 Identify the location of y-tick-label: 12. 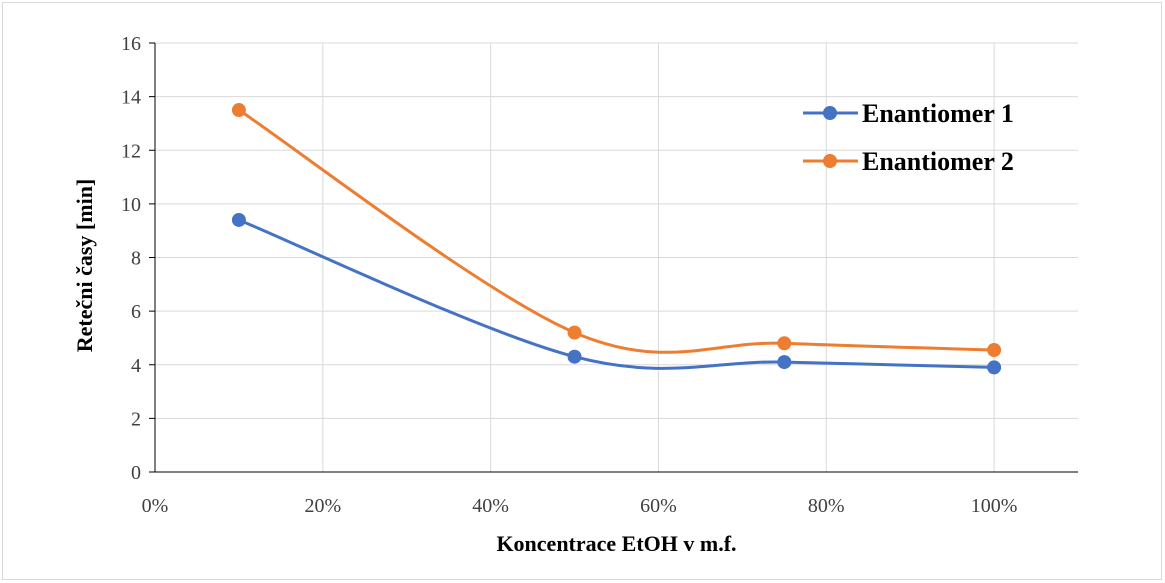
(131, 151).